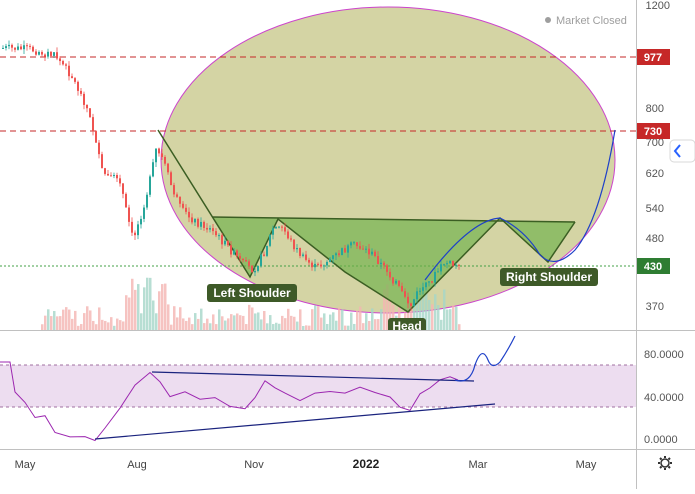  I want to click on settings-button, so click(665, 463).